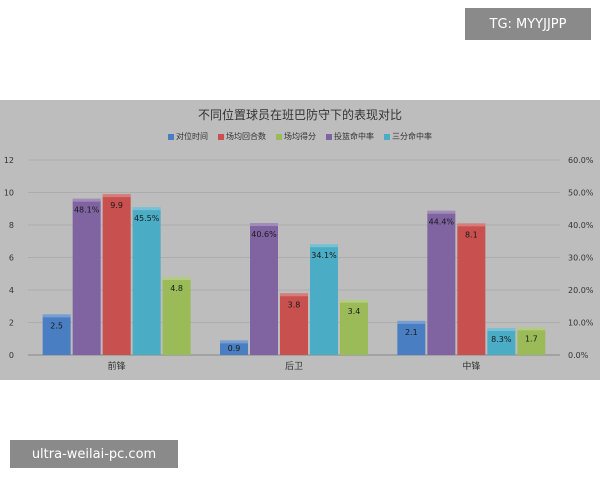 The height and width of the screenshot is (480, 600). I want to click on y-tick-label-right: 0.0%, so click(578, 355).